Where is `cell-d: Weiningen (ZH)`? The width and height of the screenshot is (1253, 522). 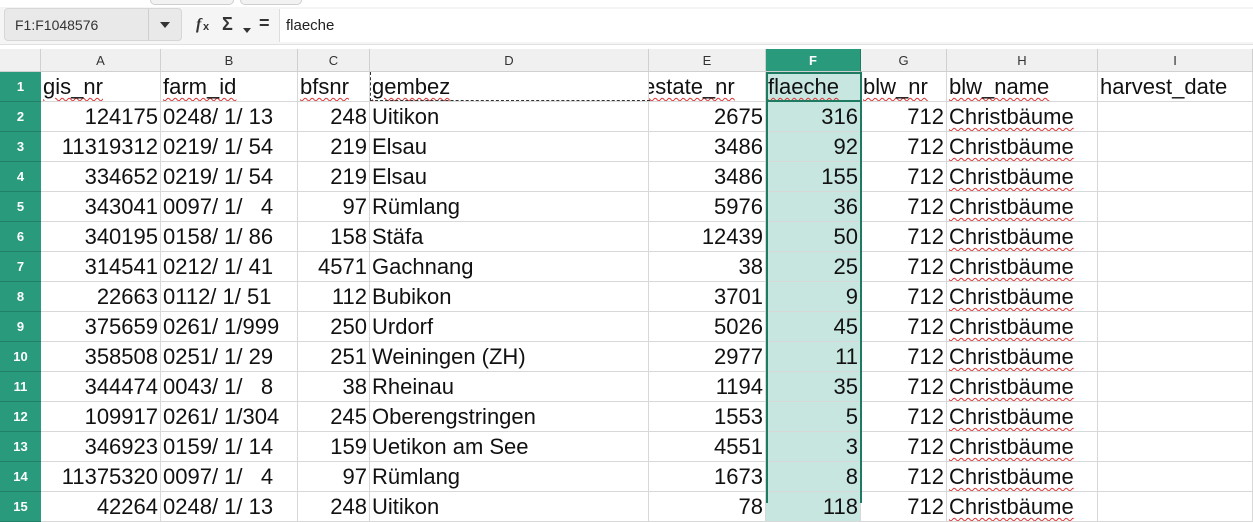 cell-d: Weiningen (ZH) is located at coordinates (509, 357).